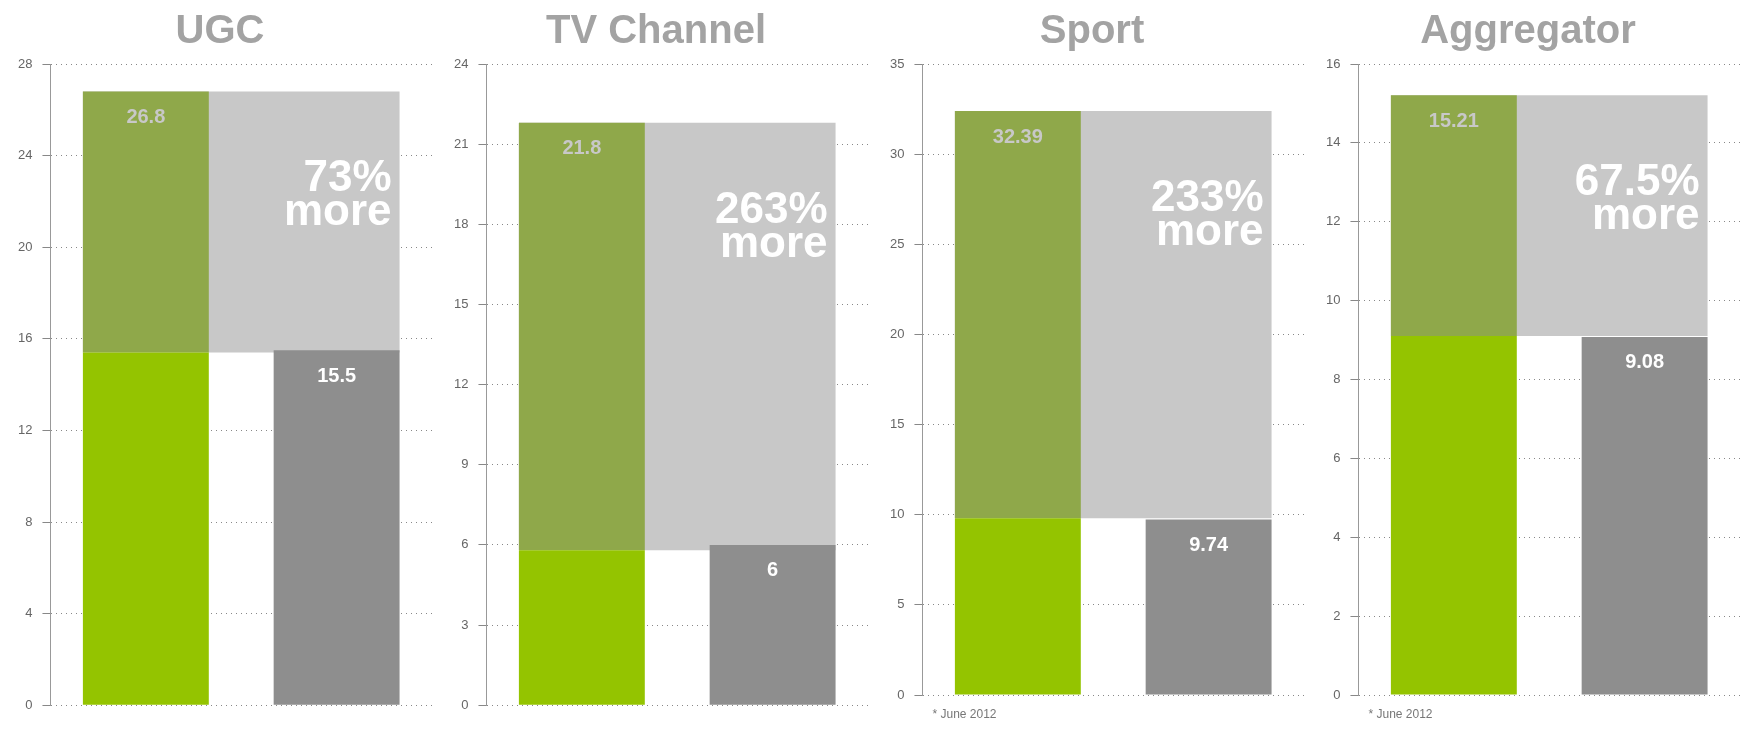 This screenshot has width=1763, height=735. What do you see at coordinates (337, 374) in the screenshot?
I see `data-label: 15.5` at bounding box center [337, 374].